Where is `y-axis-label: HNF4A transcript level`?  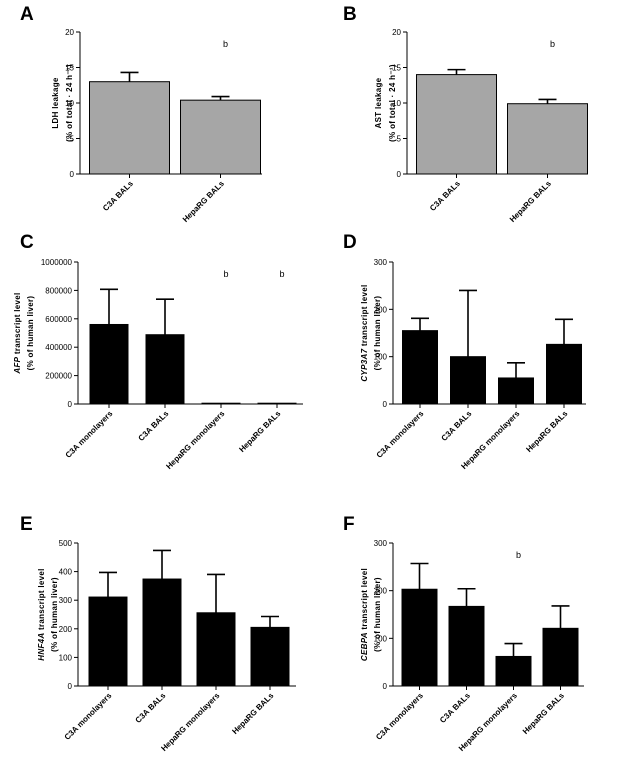
y-axis-label: HNF4A transcript level is located at coordinates (41, 614).